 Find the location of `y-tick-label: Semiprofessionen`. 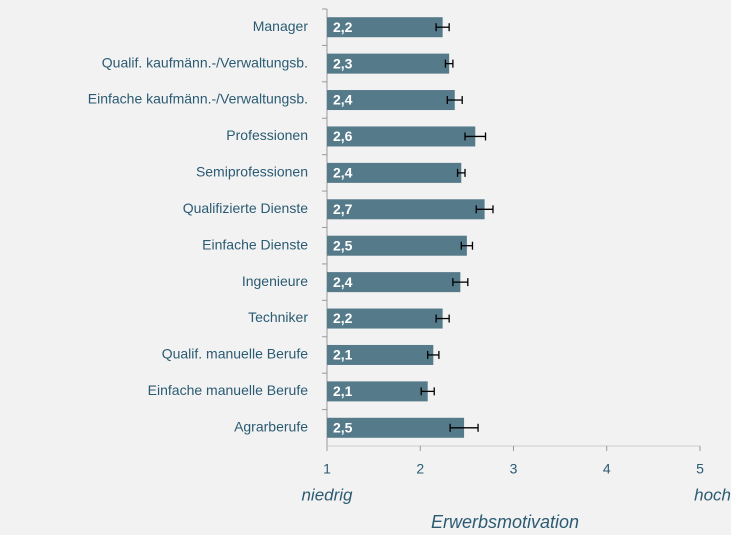

y-tick-label: Semiprofessionen is located at coordinates (252, 172).